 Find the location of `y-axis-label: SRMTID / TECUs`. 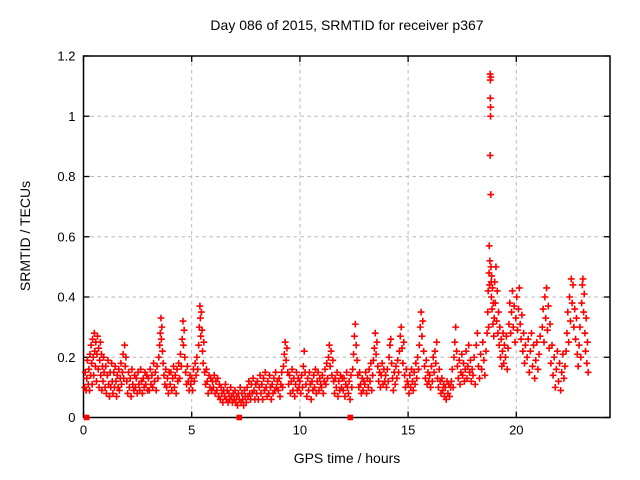

y-axis-label: SRMTID / TECUs is located at coordinates (25, 236).